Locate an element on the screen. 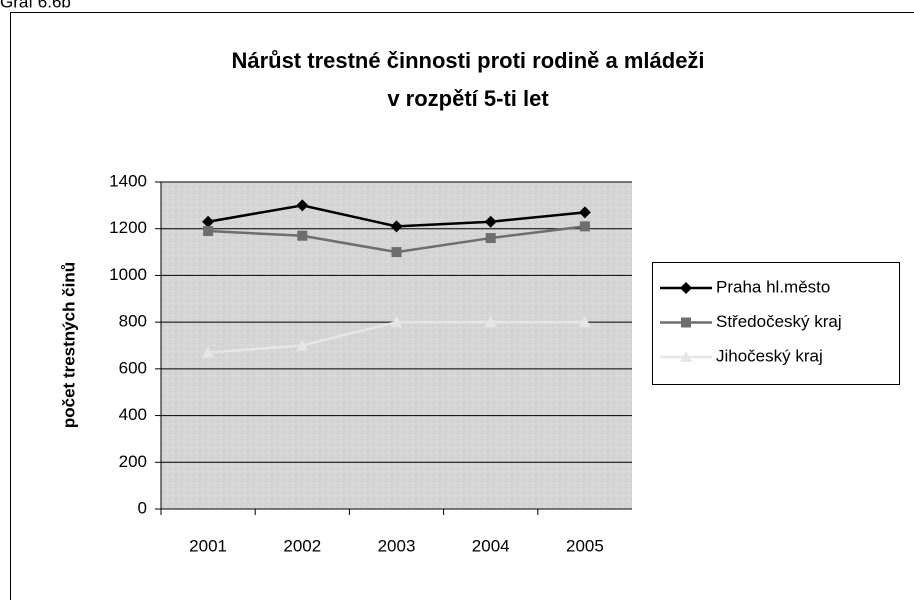  caption: Graf 6.6b is located at coordinates (35, 5).